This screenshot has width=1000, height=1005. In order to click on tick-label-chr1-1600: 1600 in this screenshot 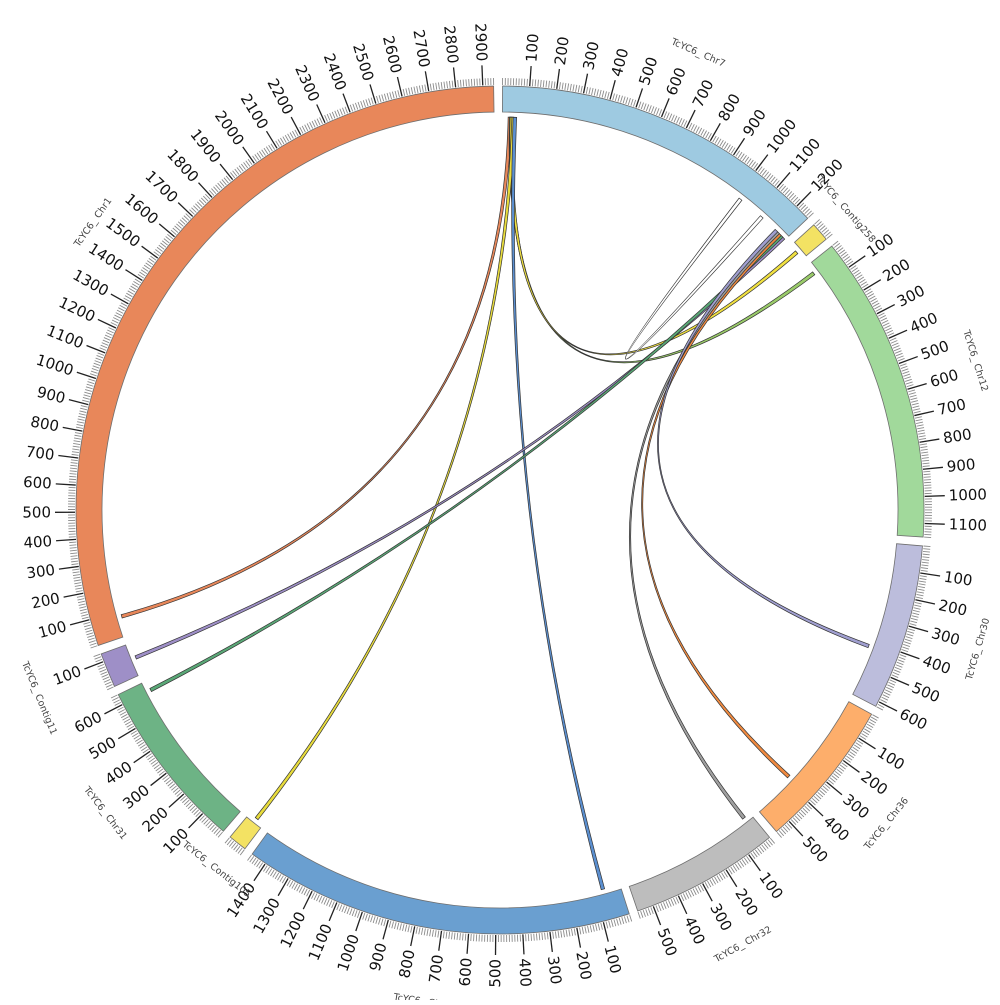, I will do `click(141, 209)`.